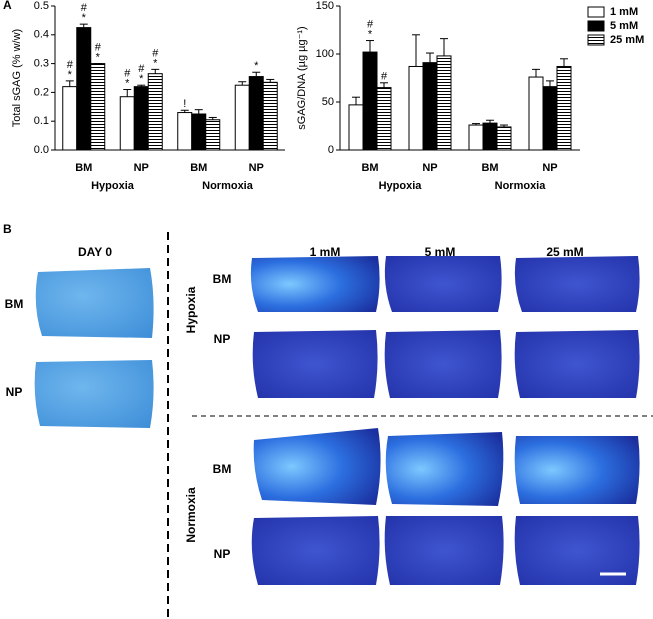 The width and height of the screenshot is (653, 619). I want to click on y-tick-label: 0.3, so click(41, 64).